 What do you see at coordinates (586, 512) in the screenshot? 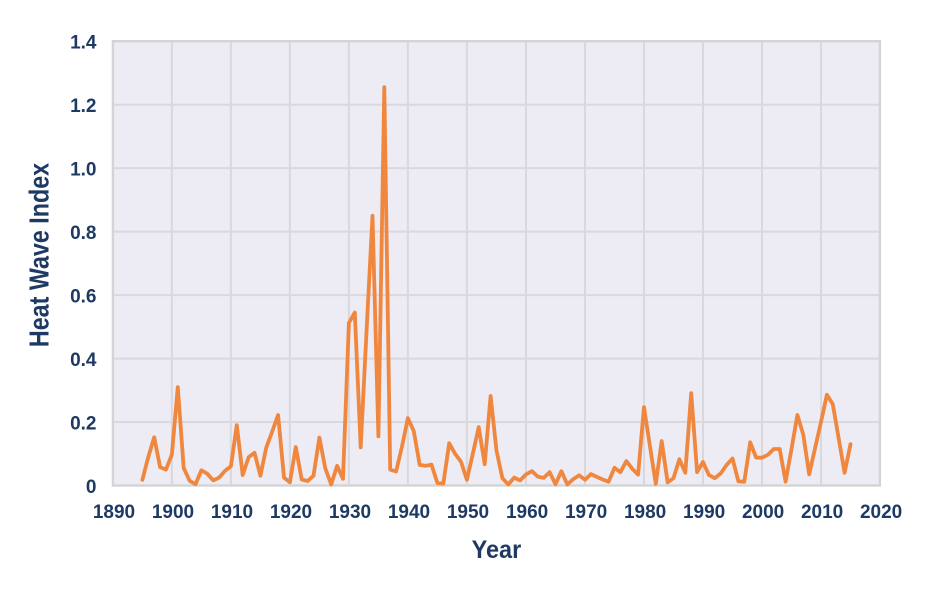
I see `svg-text: 1970` at bounding box center [586, 512].